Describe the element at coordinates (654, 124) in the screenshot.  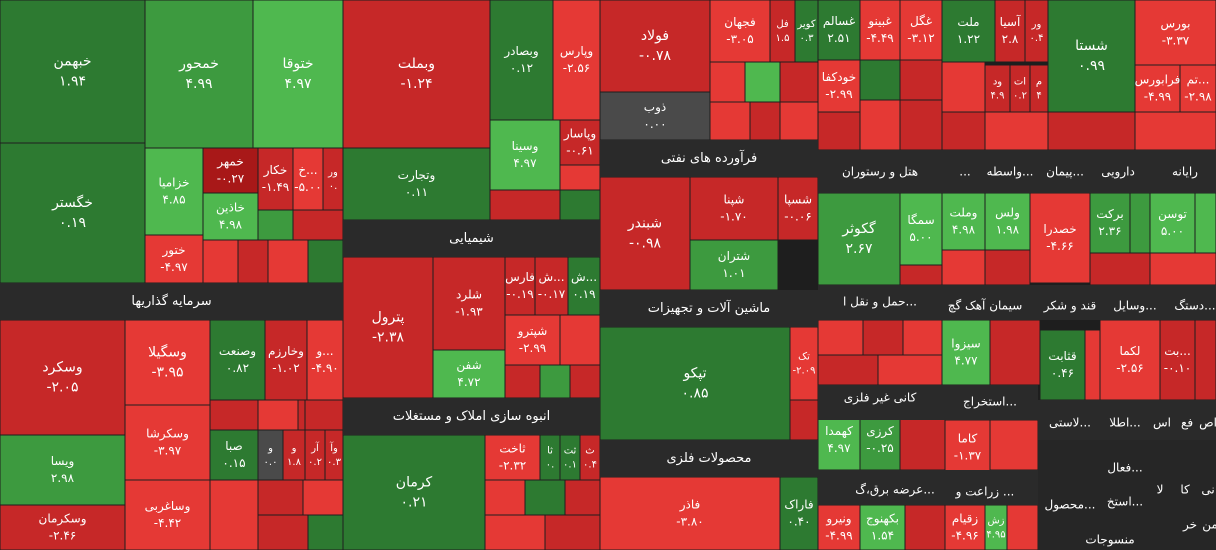
I see `tile-change: ۰.۰۰` at that location.